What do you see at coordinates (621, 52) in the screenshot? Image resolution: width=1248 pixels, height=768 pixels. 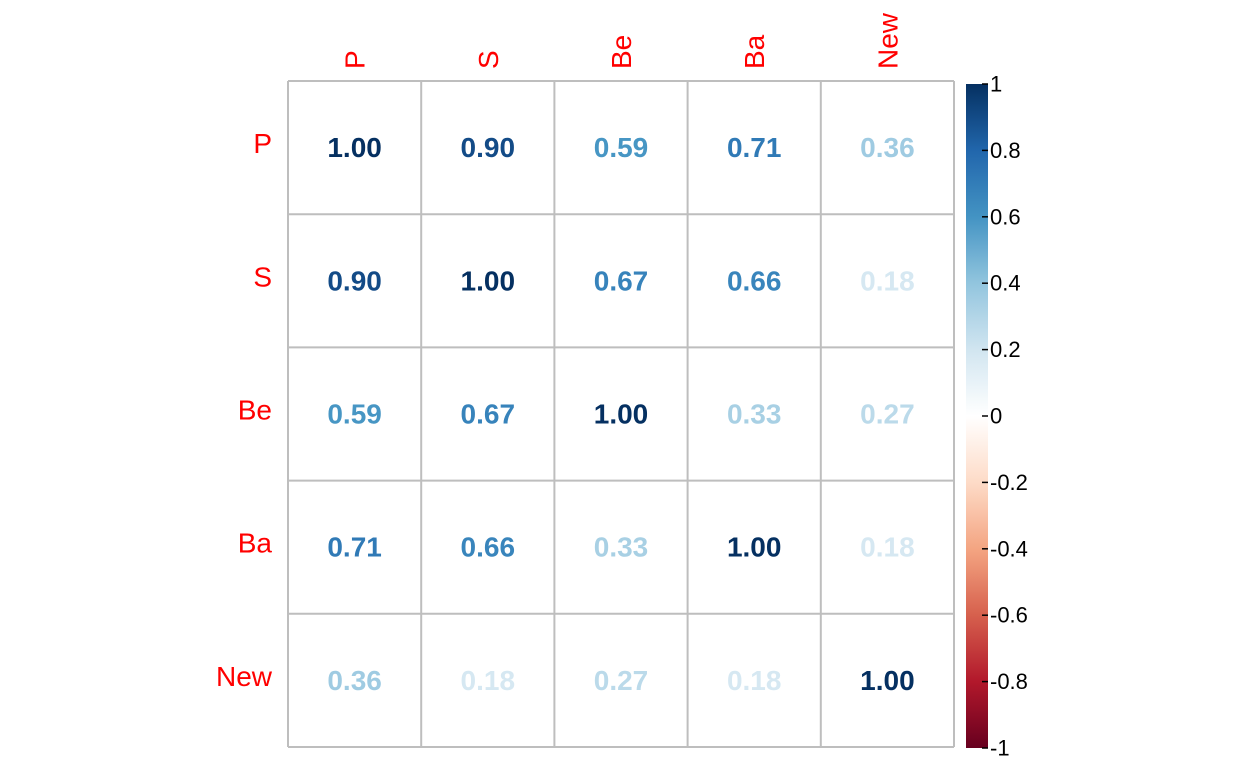 I see `column-label: Be` at bounding box center [621, 52].